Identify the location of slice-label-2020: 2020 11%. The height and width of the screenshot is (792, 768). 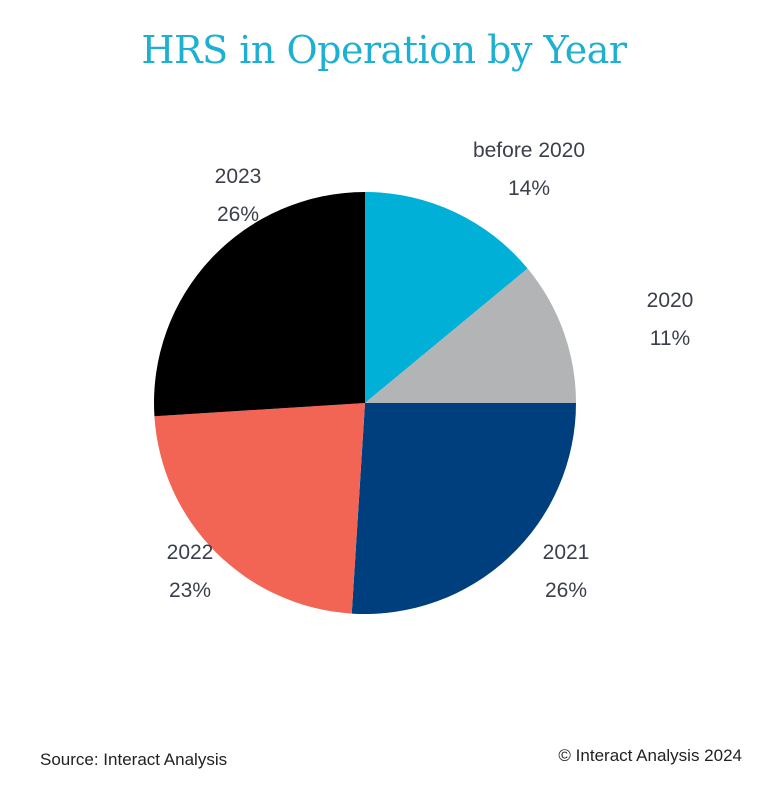
(670, 320).